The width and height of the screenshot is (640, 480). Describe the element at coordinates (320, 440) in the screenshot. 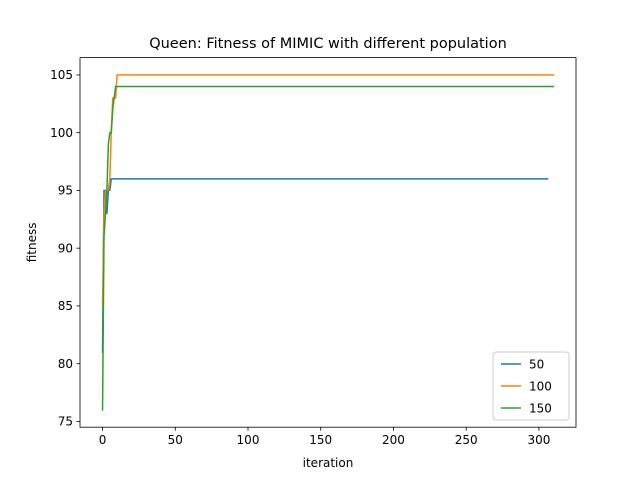

I see `x-tick-label: 150` at that location.